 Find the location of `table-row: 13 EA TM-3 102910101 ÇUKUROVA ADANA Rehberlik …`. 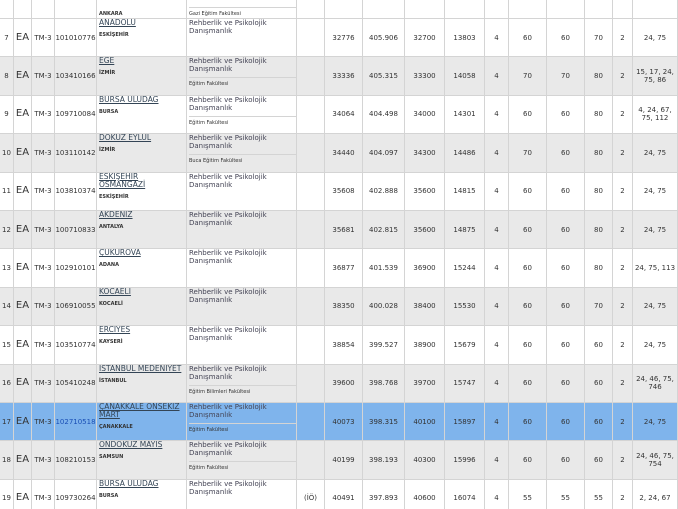

table-row: 13 EA TM-3 102910101 ÇUKUROVA ADANA Rehberlik … is located at coordinates (339, 268).